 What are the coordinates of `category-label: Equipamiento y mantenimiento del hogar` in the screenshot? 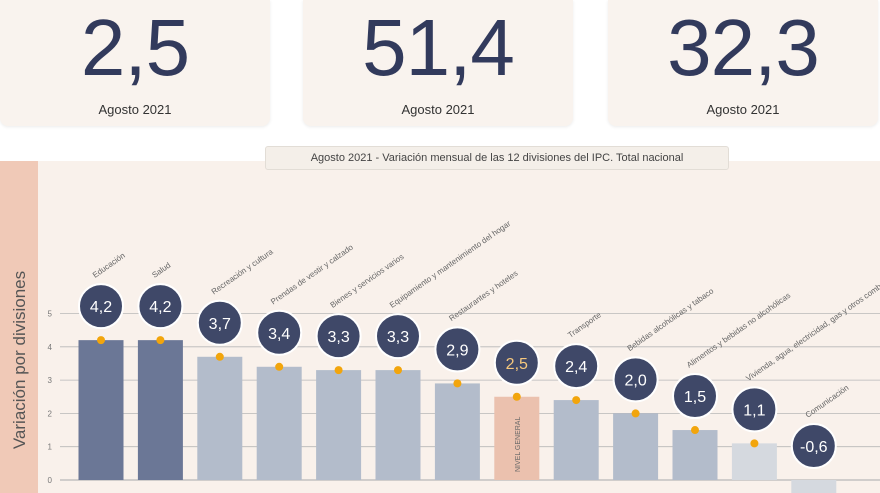 It's located at (450, 264).